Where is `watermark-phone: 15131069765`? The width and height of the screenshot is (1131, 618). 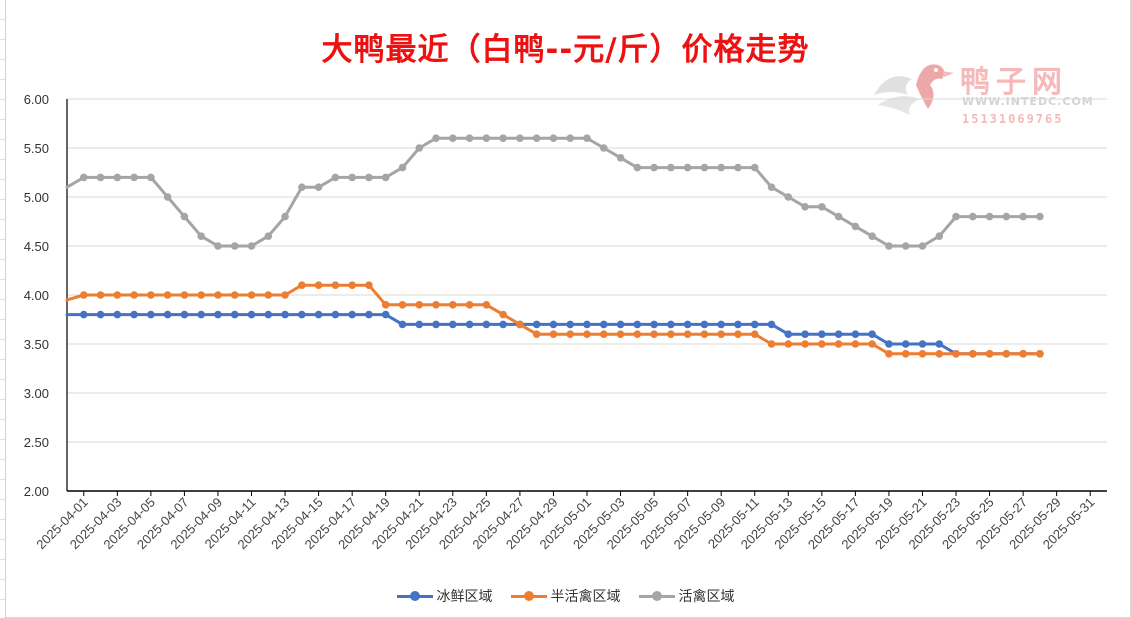 watermark-phone: 15131069765 is located at coordinates (1013, 119).